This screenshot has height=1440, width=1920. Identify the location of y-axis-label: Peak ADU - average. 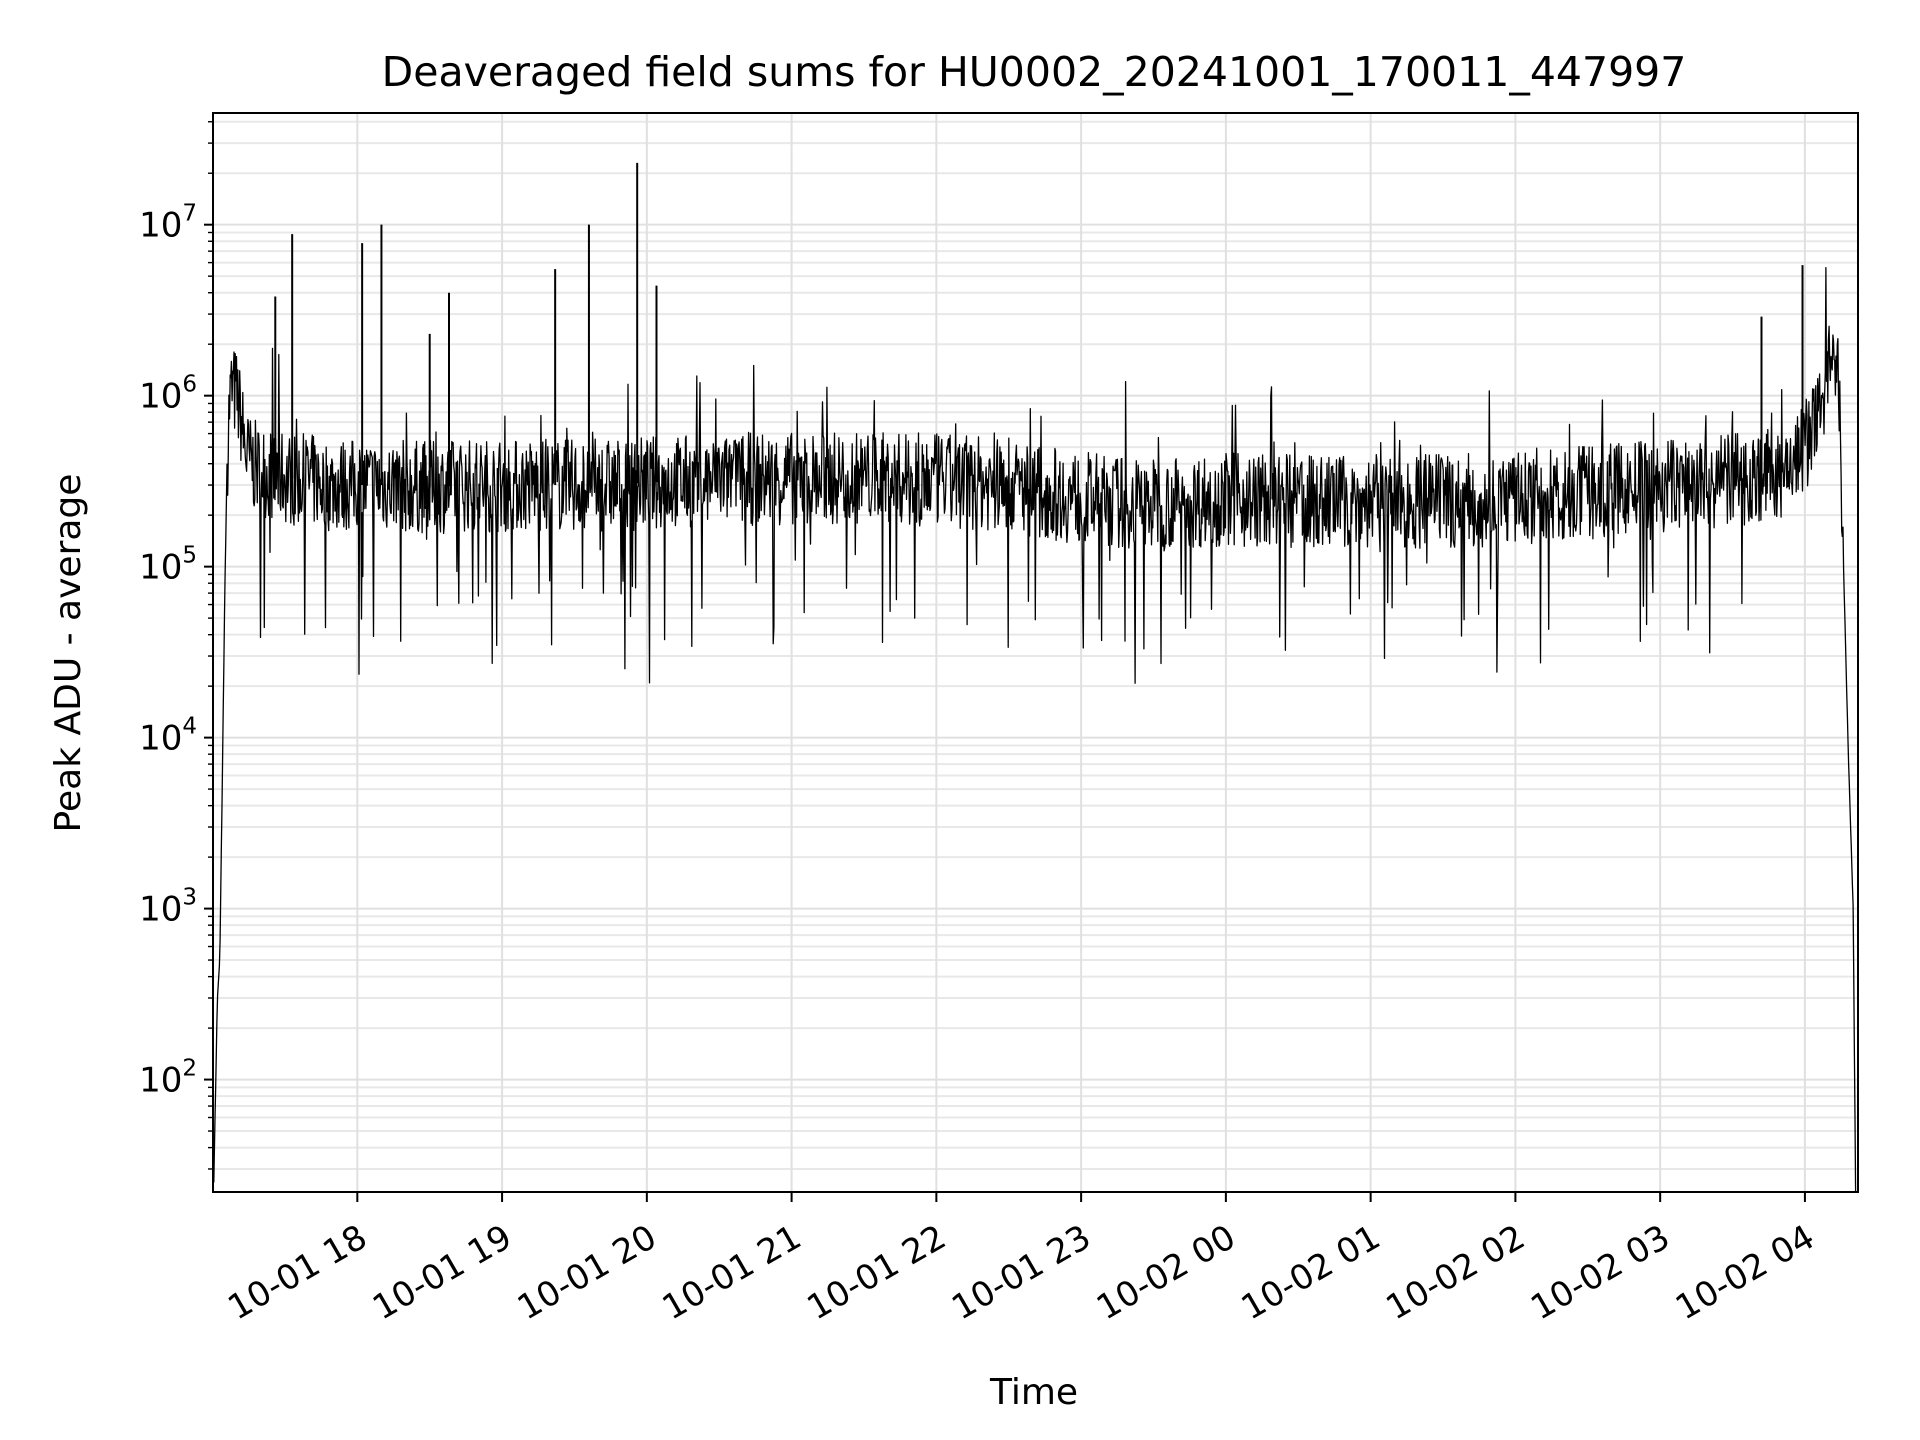
(68, 653).